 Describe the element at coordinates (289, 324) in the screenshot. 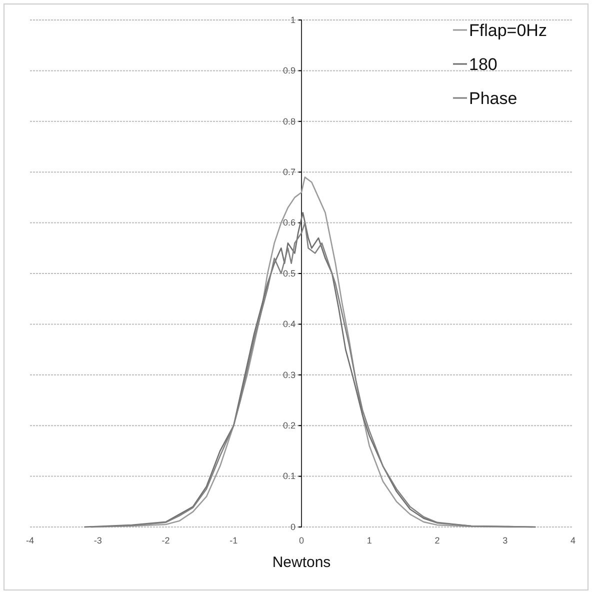

I see `y-tick-label: 0.4` at that location.